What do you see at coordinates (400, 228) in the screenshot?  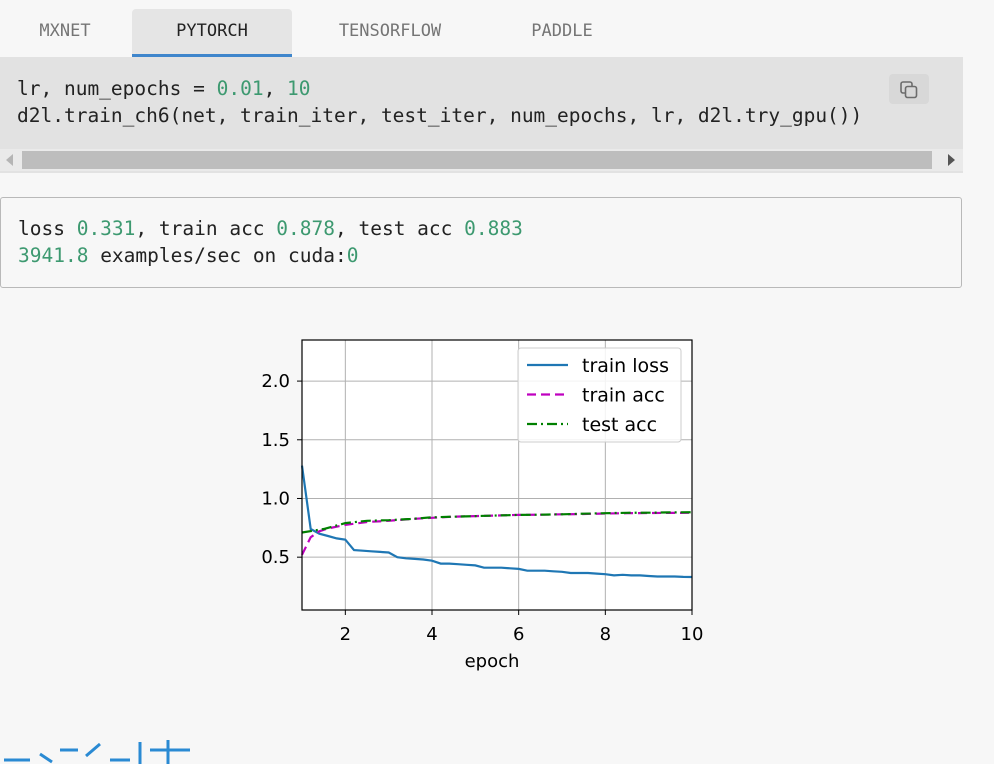 I see `output-token: , test acc` at bounding box center [400, 228].